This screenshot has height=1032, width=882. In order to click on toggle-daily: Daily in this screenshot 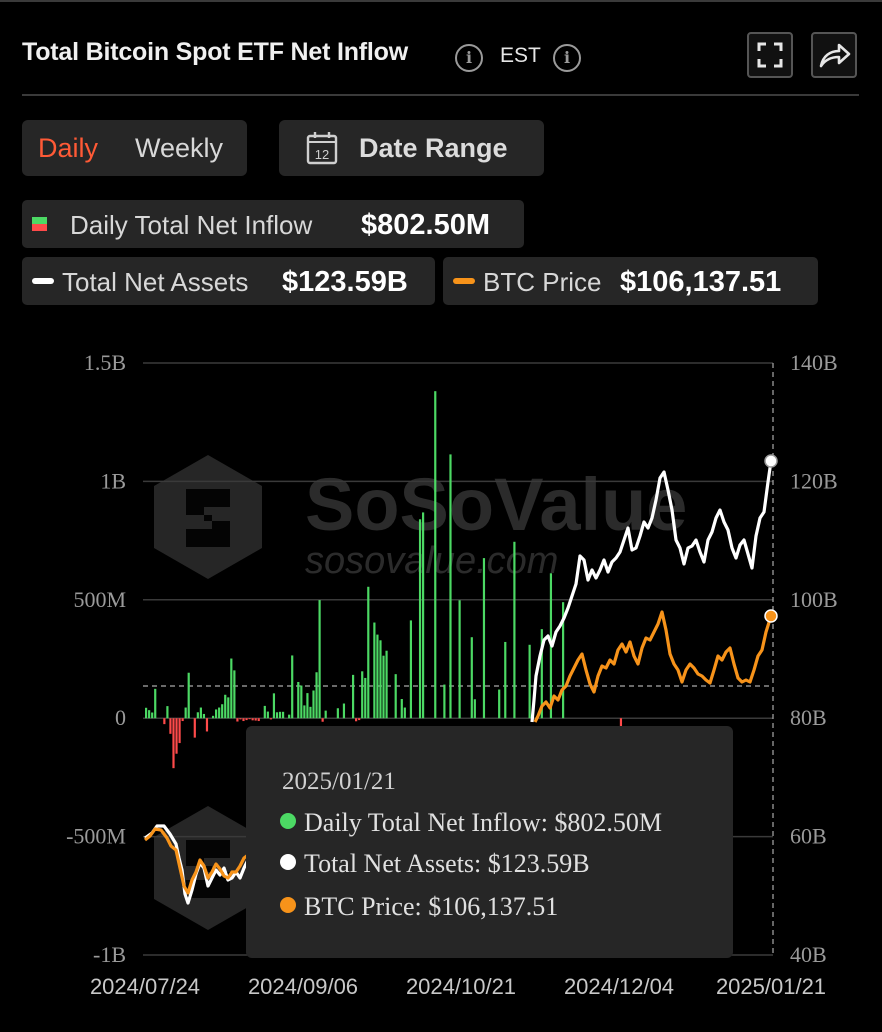, I will do `click(68, 148)`.